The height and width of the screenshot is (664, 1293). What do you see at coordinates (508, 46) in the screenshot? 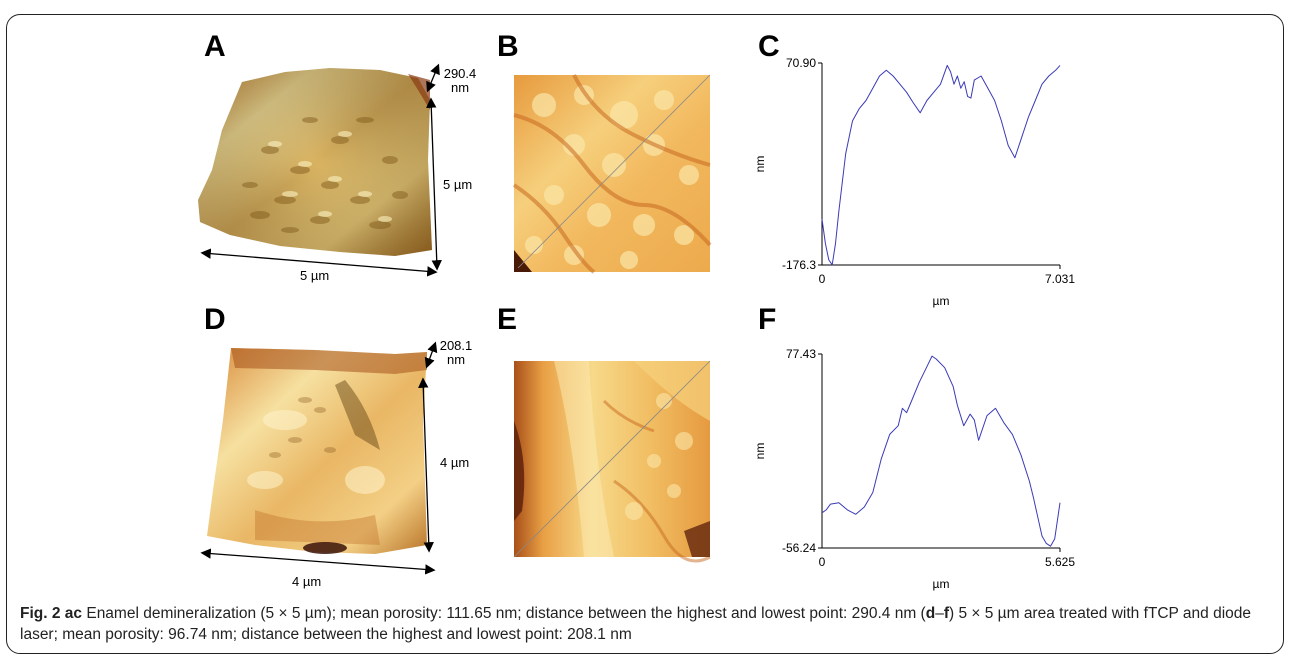
I see `panel-label-b: B` at bounding box center [508, 46].